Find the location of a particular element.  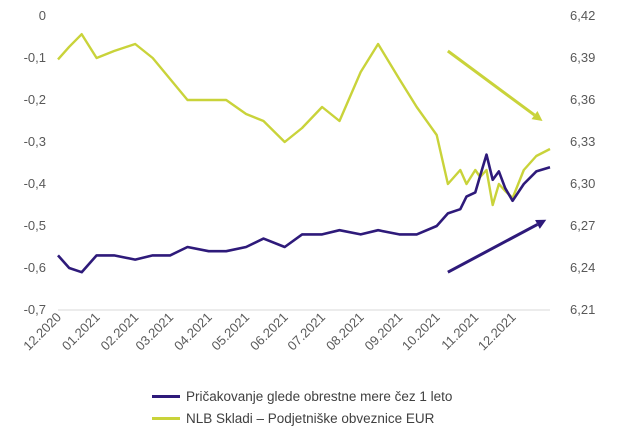

x-tick-label: 07.2021 is located at coordinates (306, 332).